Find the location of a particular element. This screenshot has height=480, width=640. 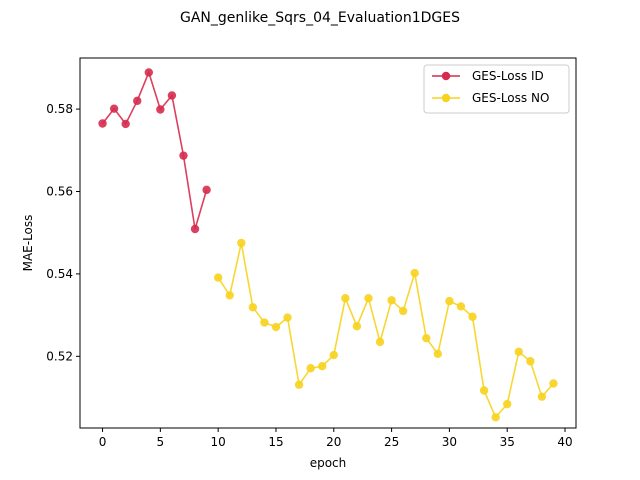

x-tick-label: 10 is located at coordinates (218, 442).